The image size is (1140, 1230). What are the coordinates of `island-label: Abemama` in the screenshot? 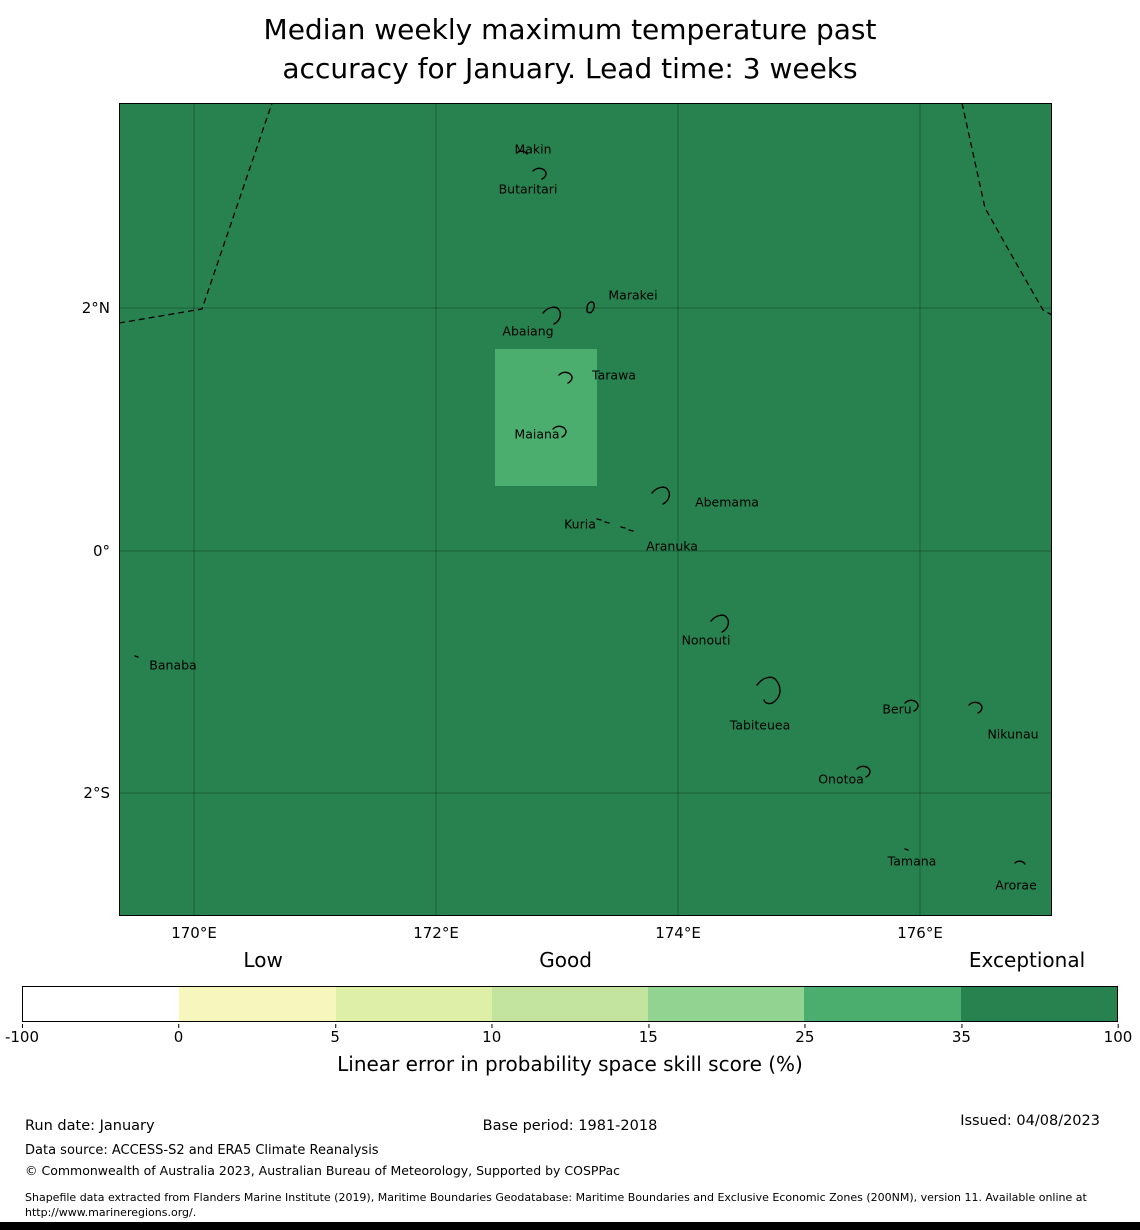 It's located at (727, 502).